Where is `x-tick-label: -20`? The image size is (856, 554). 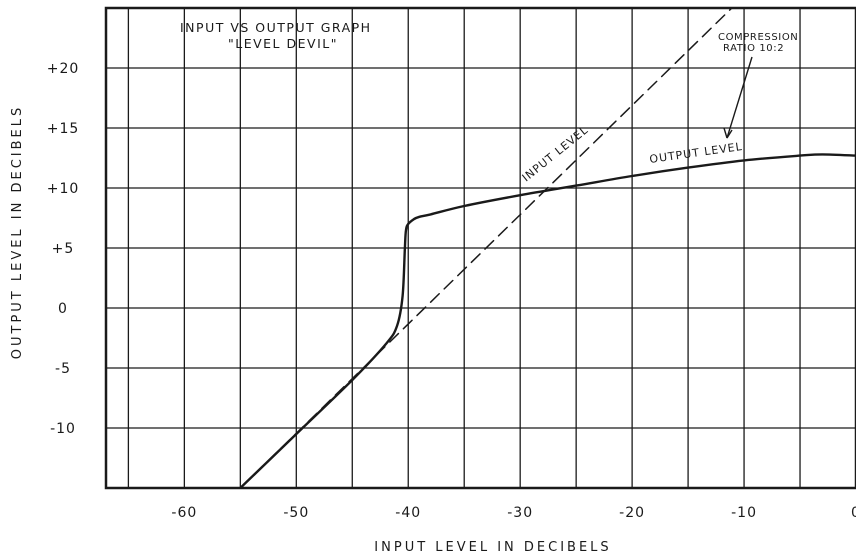
x-tick-label: -20 is located at coordinates (632, 513).